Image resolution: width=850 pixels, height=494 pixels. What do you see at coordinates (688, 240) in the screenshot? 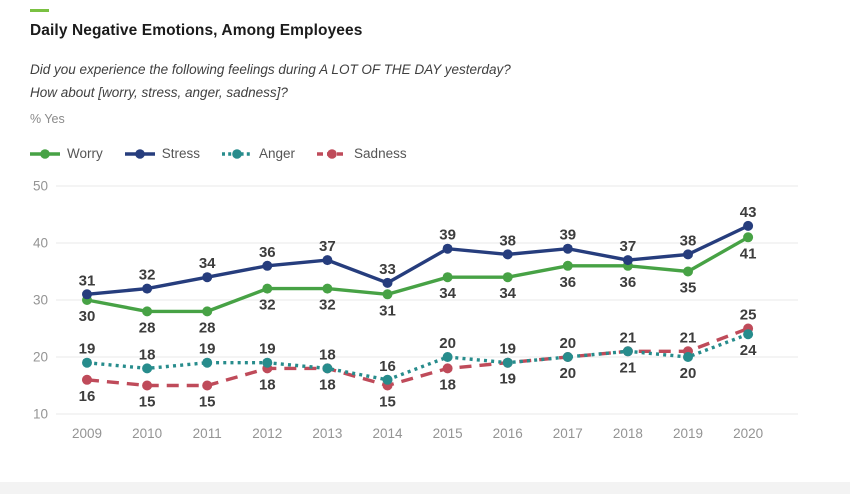
I see `data-label-stress: 38` at bounding box center [688, 240].